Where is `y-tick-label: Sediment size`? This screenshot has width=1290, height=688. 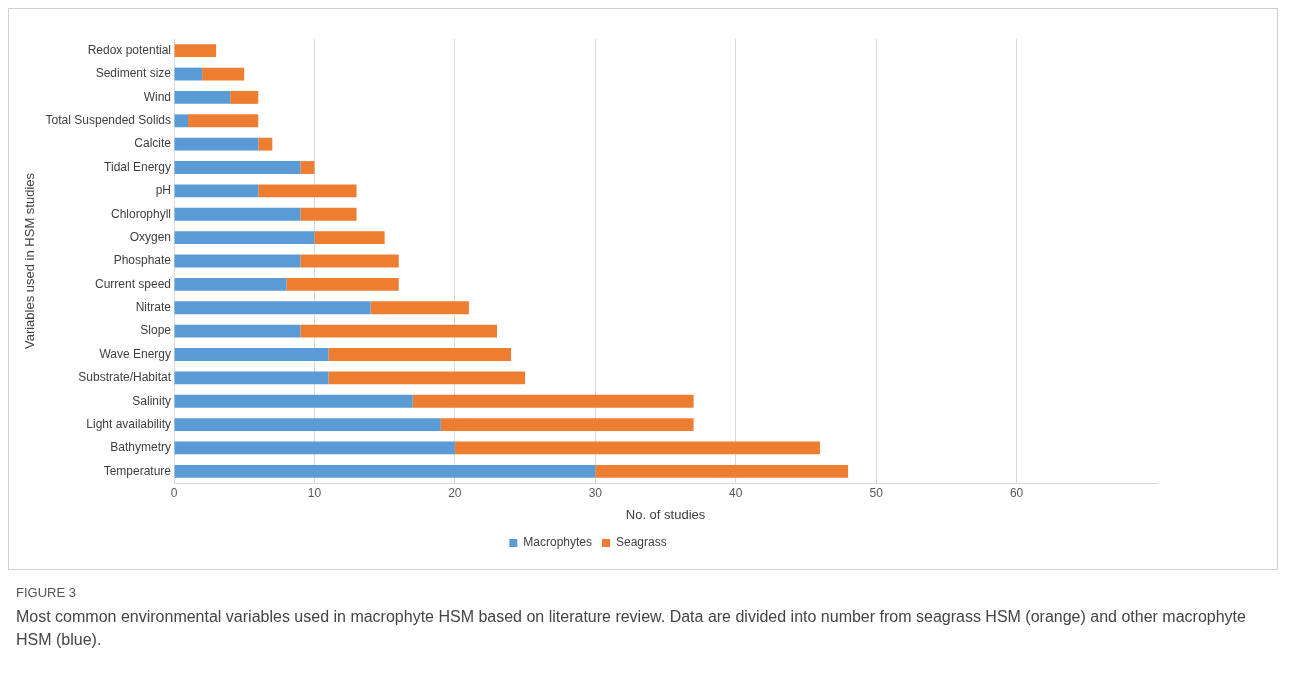
y-tick-label: Sediment size is located at coordinates (133, 73).